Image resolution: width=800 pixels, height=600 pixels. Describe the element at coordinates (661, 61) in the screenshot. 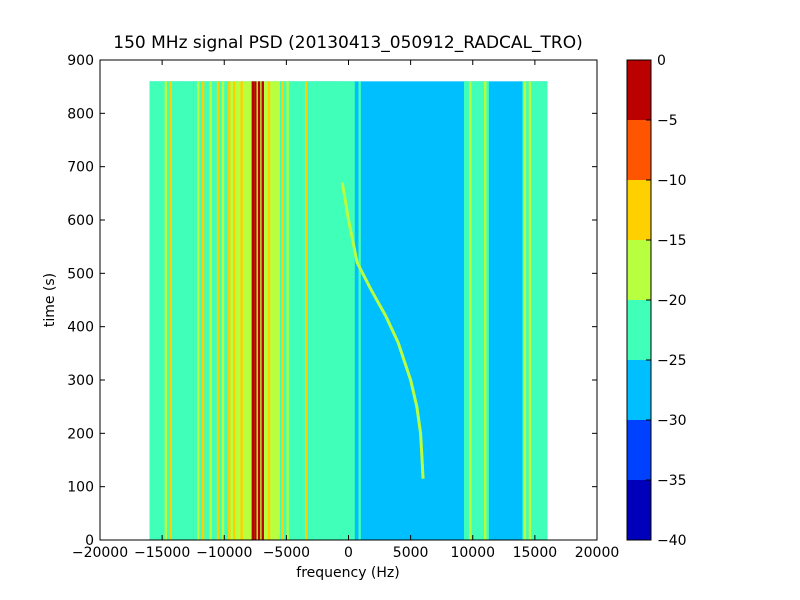

I see `colorbar-tick-label: 0` at that location.